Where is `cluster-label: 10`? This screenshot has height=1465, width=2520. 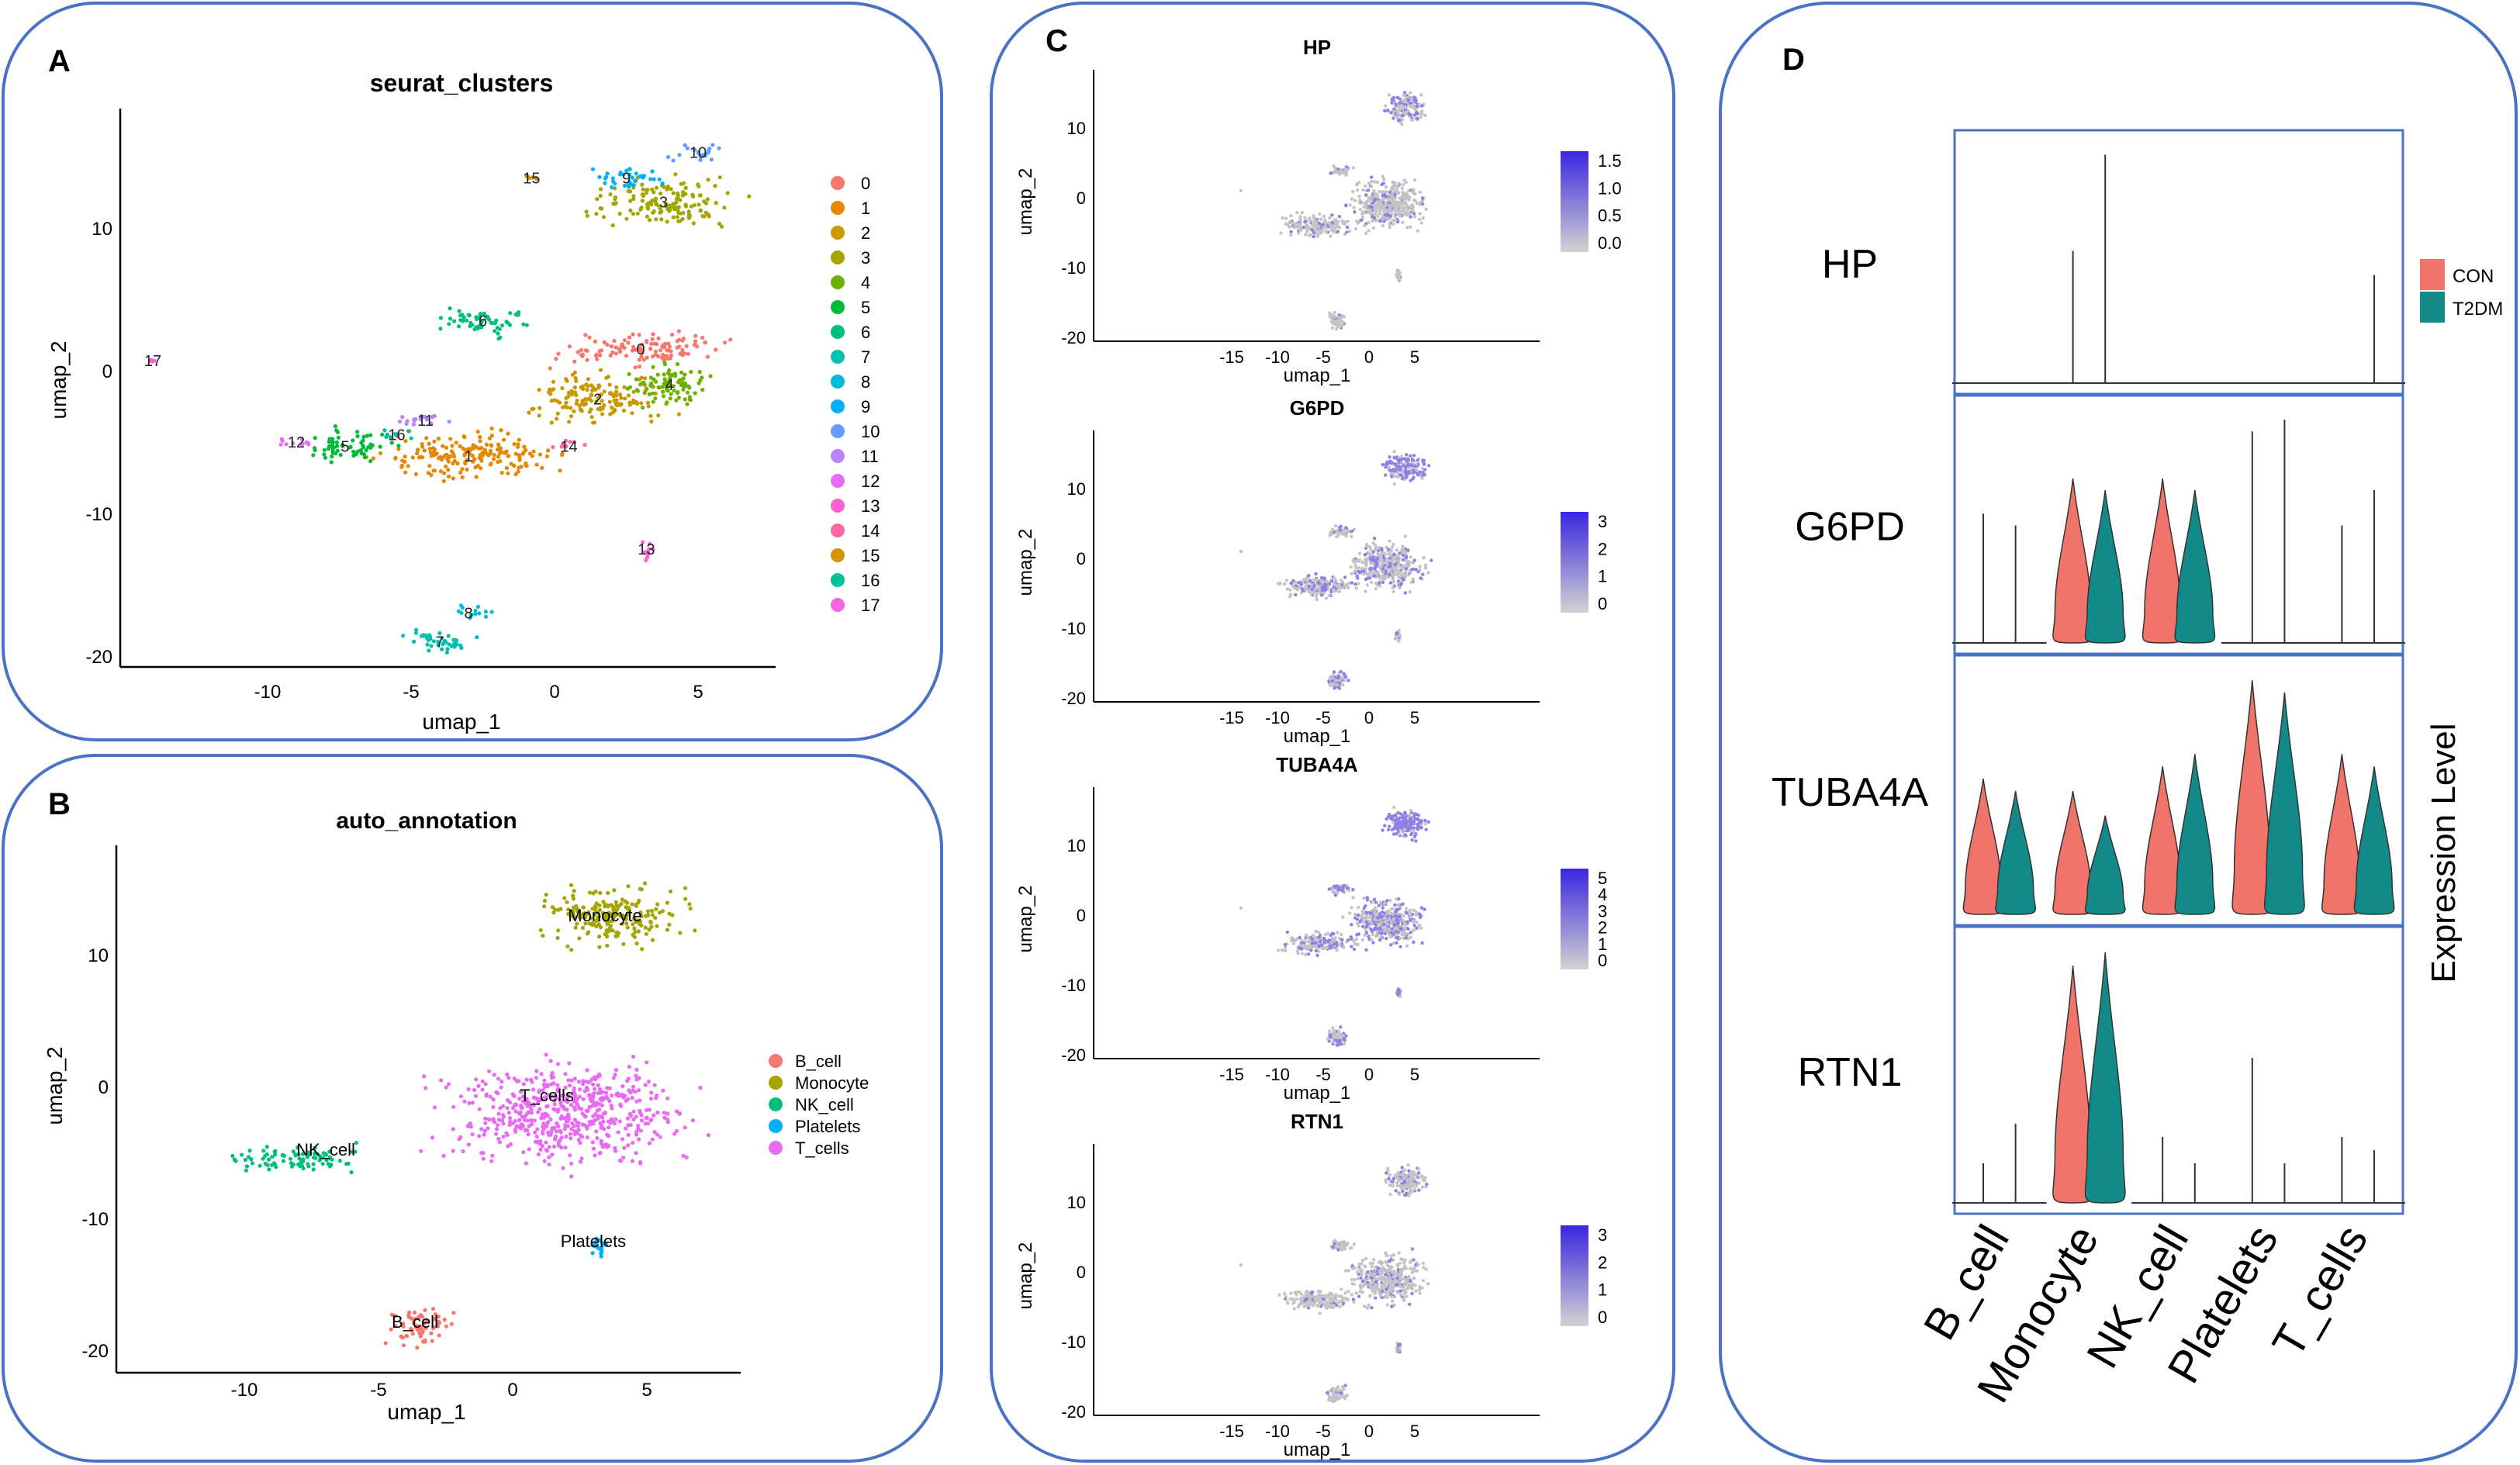 cluster-label: 10 is located at coordinates (699, 152).